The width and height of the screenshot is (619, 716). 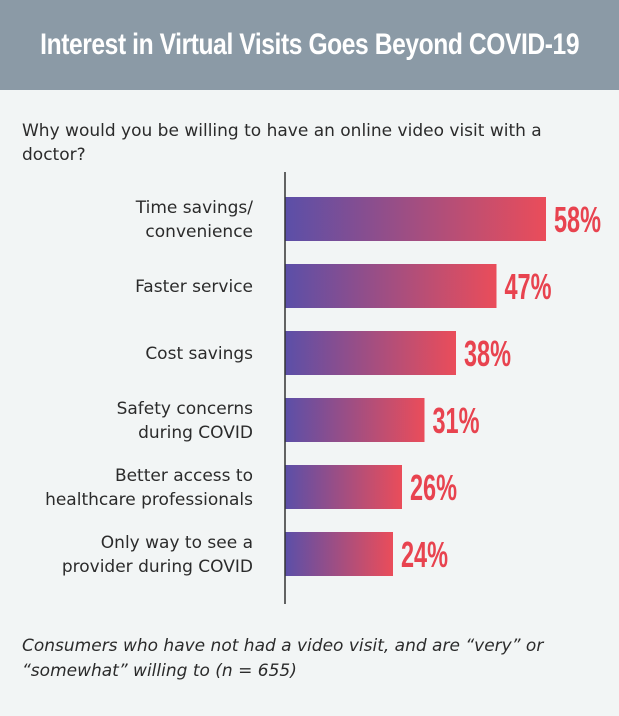 What do you see at coordinates (194, 220) in the screenshot?
I see `category-label-0: Time savings/convenience` at bounding box center [194, 220].